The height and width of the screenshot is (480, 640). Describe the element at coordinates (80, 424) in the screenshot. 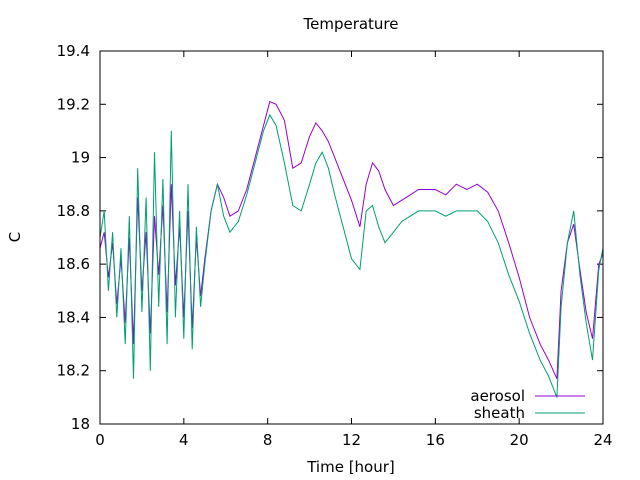

I see `y-tick-label: 18` at that location.